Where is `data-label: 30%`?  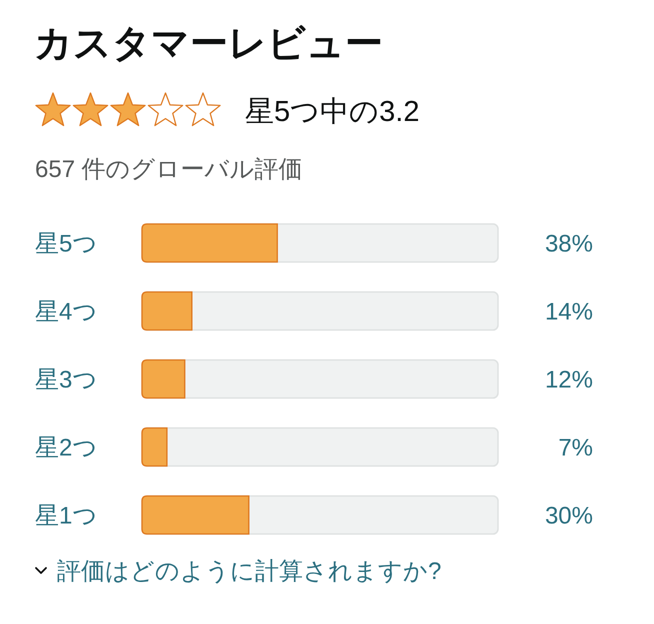
data-label: 30% is located at coordinates (568, 516).